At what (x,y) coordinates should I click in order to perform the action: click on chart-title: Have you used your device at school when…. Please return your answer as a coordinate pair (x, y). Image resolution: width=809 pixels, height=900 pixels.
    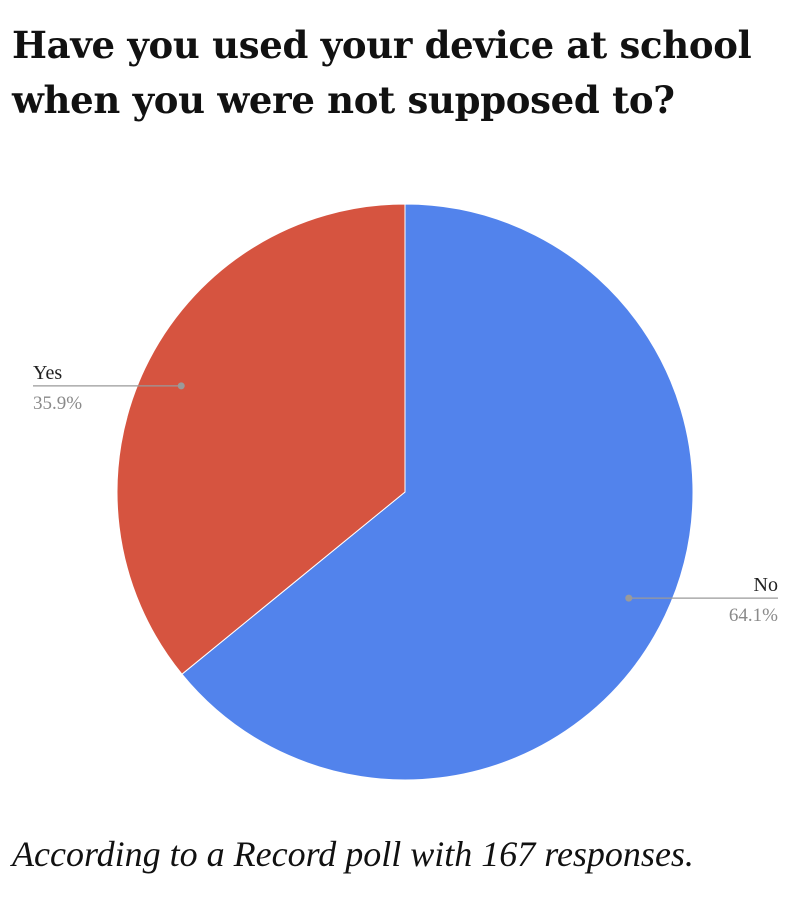
    Looking at the image, I should click on (382, 72).